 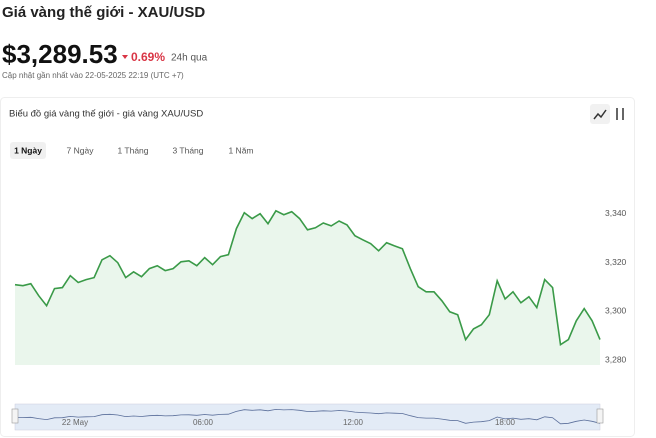 I want to click on y-tick-label: 3,300, so click(x=616, y=311).